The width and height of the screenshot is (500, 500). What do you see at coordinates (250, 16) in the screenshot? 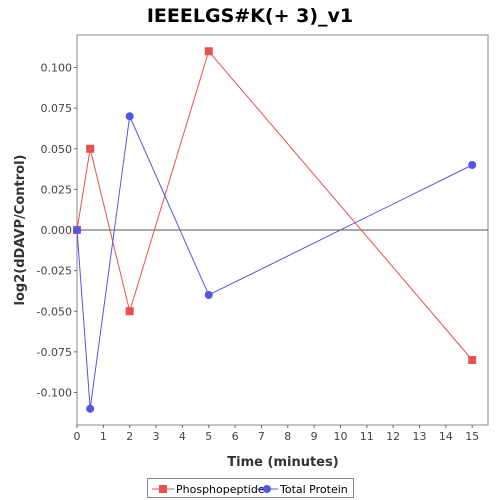
I see `chart-title: IEEELGS#K(+ 3)_v1` at bounding box center [250, 16].